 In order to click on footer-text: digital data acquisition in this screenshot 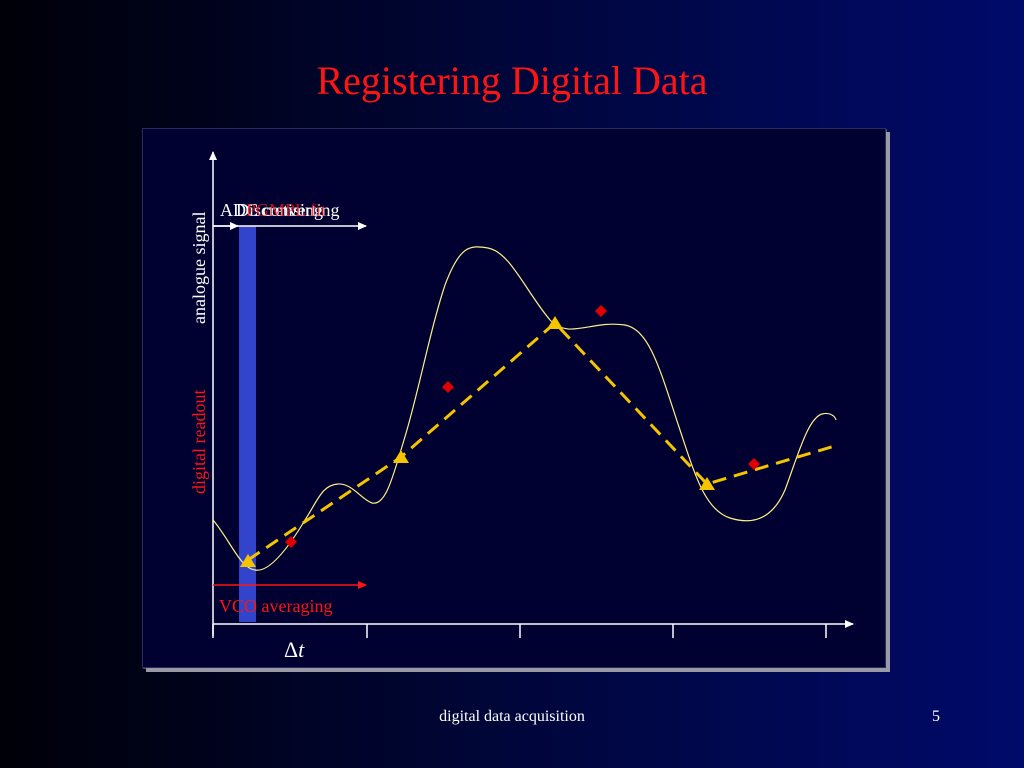, I will do `click(512, 716)`.